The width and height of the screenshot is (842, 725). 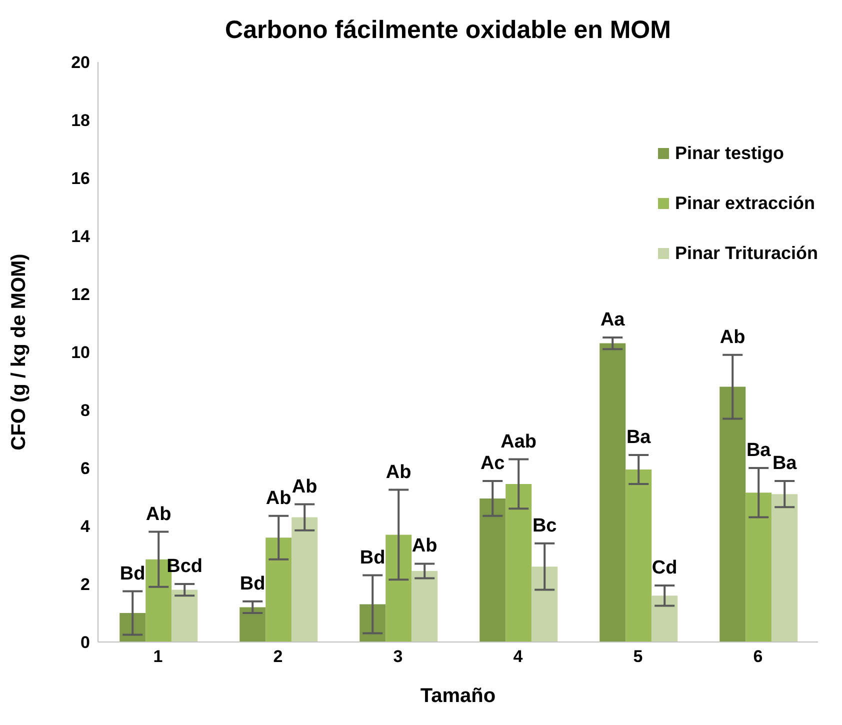 I want to click on legend-label: Pinar Trituración, so click(x=746, y=253).